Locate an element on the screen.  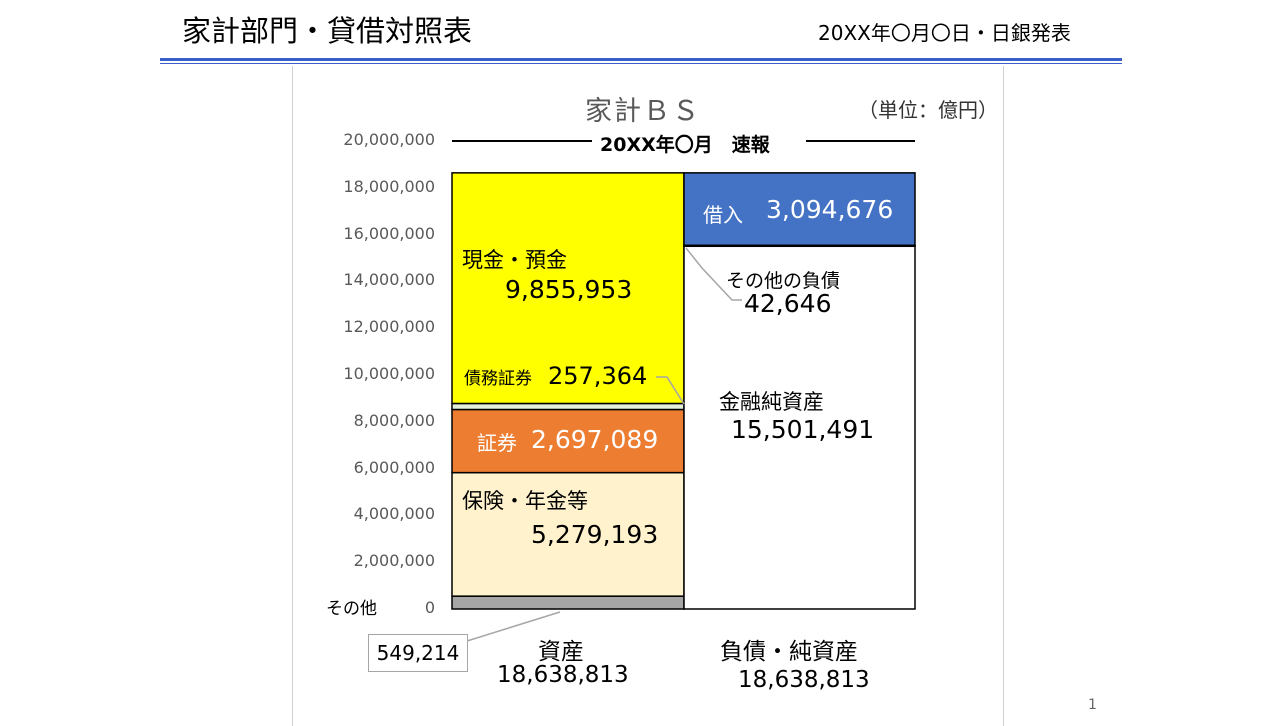
y-tick-label: 14,000,000 is located at coordinates (389, 280).